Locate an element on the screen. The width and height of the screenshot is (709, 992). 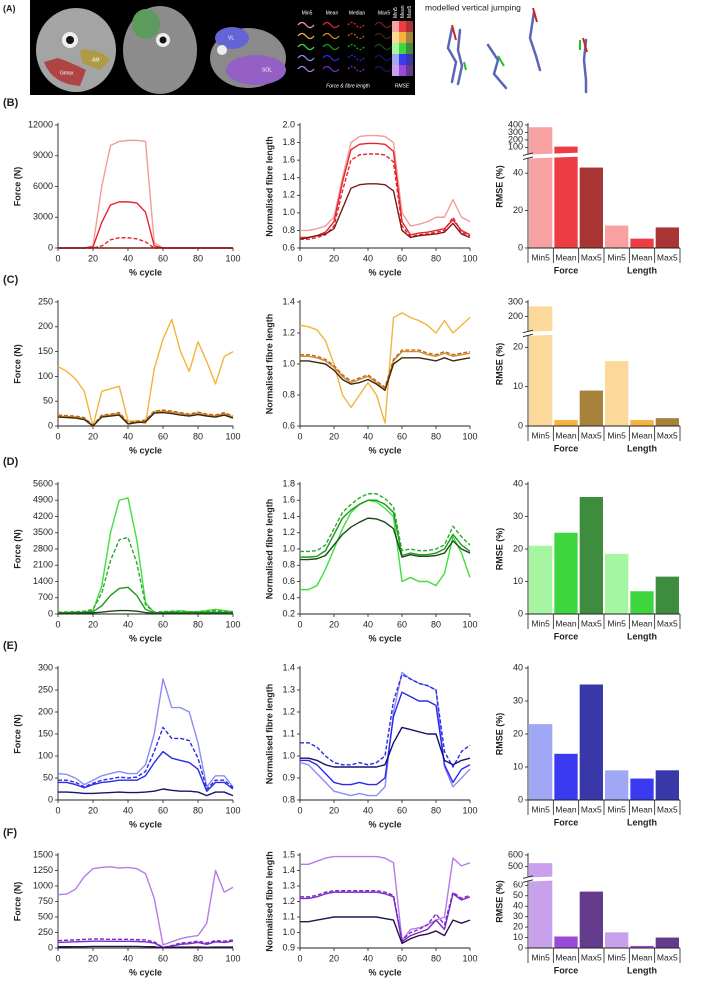
y-tick-label: 0.6 is located at coordinates (288, 425).